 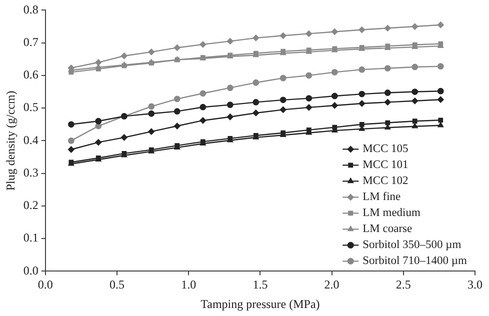 I want to click on x-tick-label: 0.0, so click(x=45, y=285).